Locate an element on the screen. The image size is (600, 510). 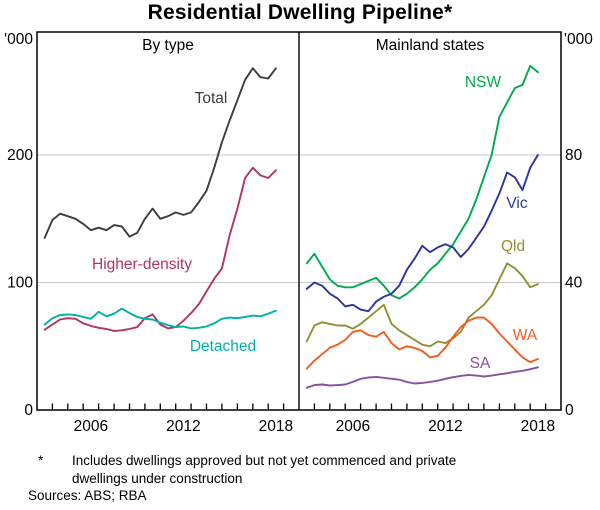
y-tick-label: 100 is located at coordinates (20, 283).